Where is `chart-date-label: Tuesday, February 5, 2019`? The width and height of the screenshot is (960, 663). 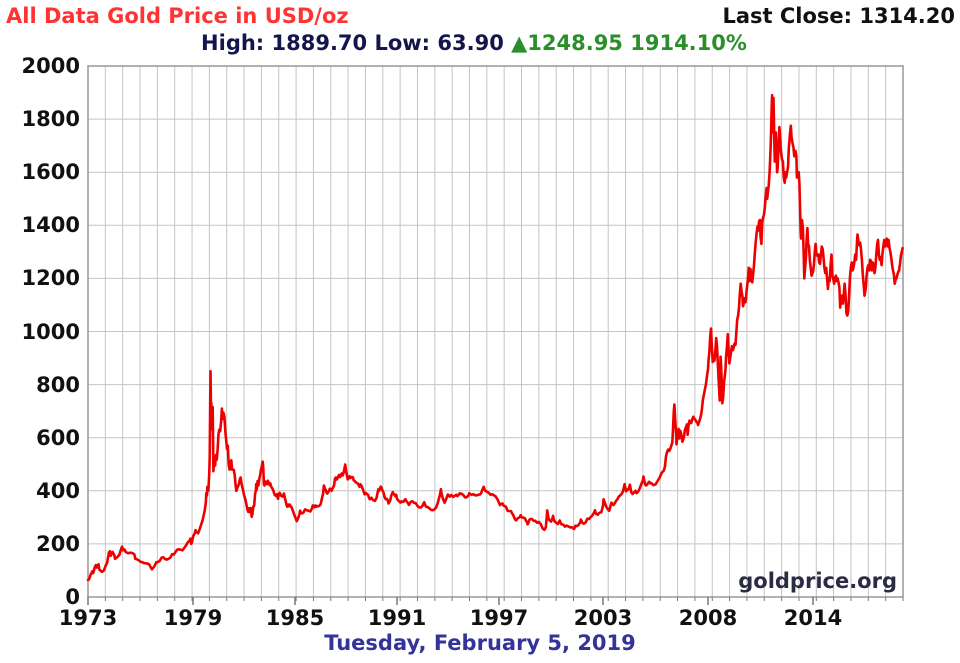 chart-date-label: Tuesday, February 5, 2019 is located at coordinates (480, 643).